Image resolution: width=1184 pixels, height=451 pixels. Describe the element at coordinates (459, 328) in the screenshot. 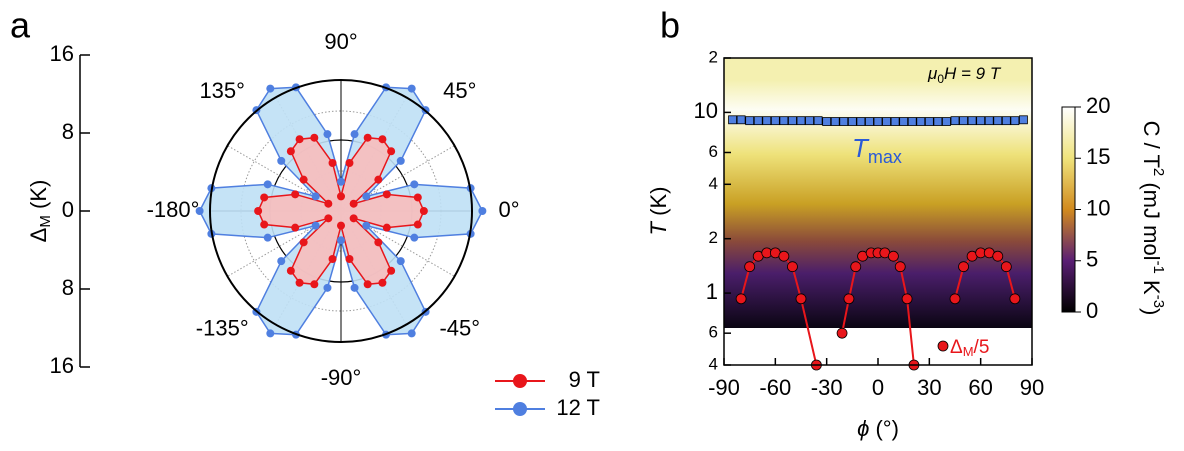

I see `theta-tick-label: -45°` at that location.